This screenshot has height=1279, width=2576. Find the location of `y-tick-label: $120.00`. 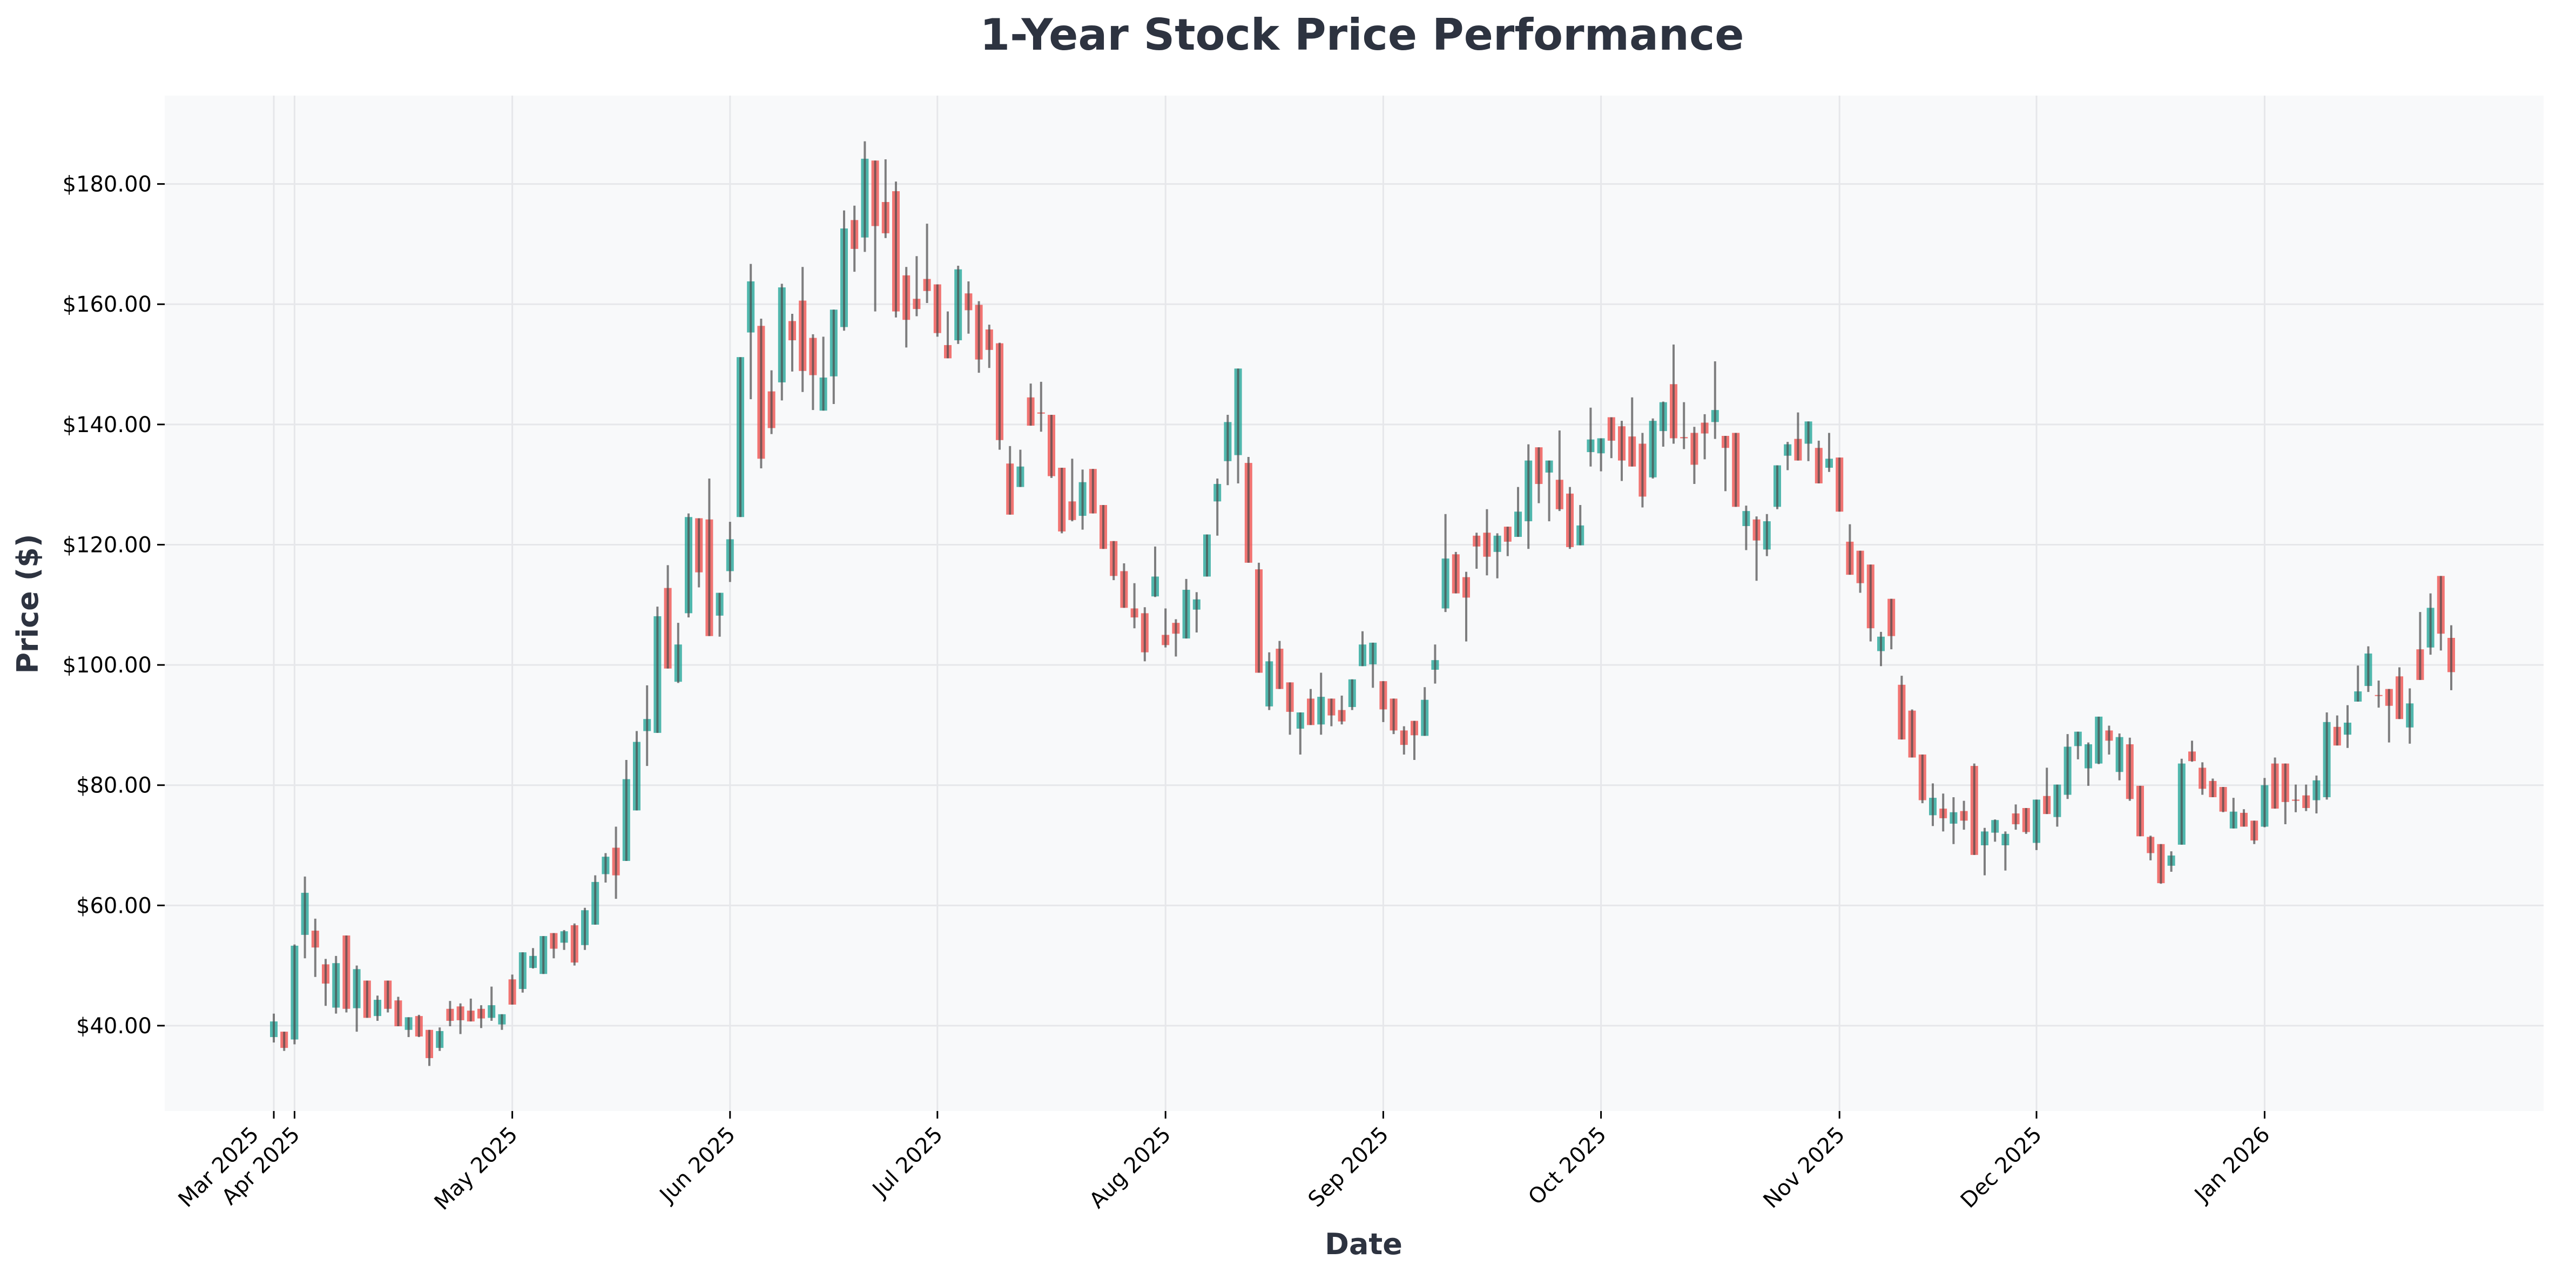

y-tick-label: $120.00 is located at coordinates (107, 545).